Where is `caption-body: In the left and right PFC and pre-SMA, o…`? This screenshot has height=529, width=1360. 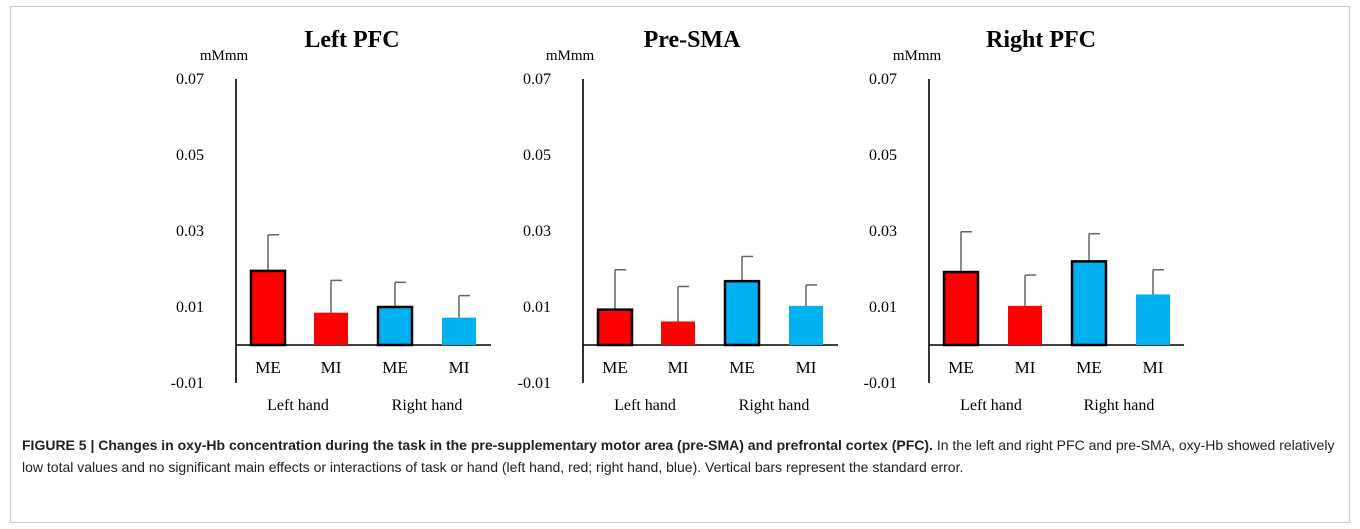
caption-body: In the left and right PFC and pre-SMA, o… is located at coordinates (678, 456).